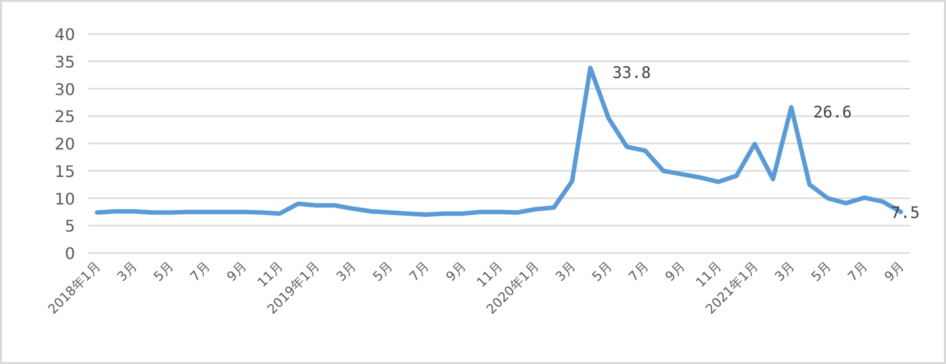 This screenshot has height=364, width=946. I want to click on y-tick-label: 30, so click(64, 89).